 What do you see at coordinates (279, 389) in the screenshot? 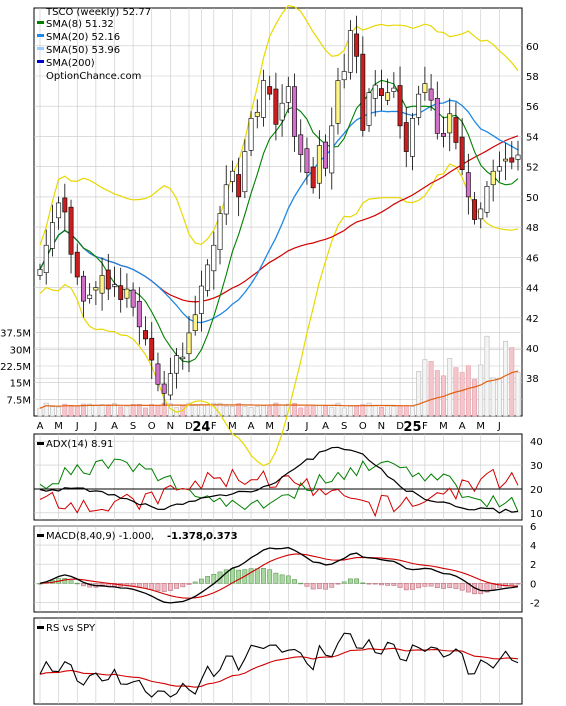
I see `volume-sma-line` at bounding box center [279, 389].